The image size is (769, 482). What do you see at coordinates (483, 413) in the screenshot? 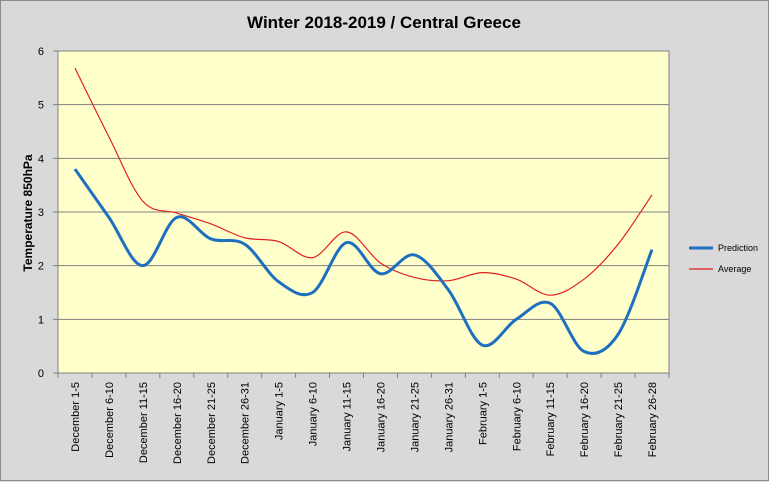
I see `x-tick-label: February 1-5` at bounding box center [483, 413].